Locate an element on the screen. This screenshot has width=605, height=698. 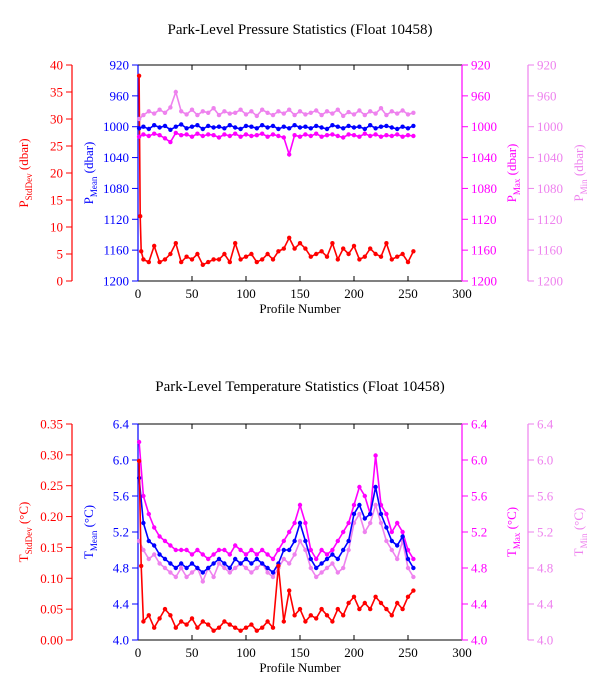
pressure-series-max is located at coordinates (276, 144).